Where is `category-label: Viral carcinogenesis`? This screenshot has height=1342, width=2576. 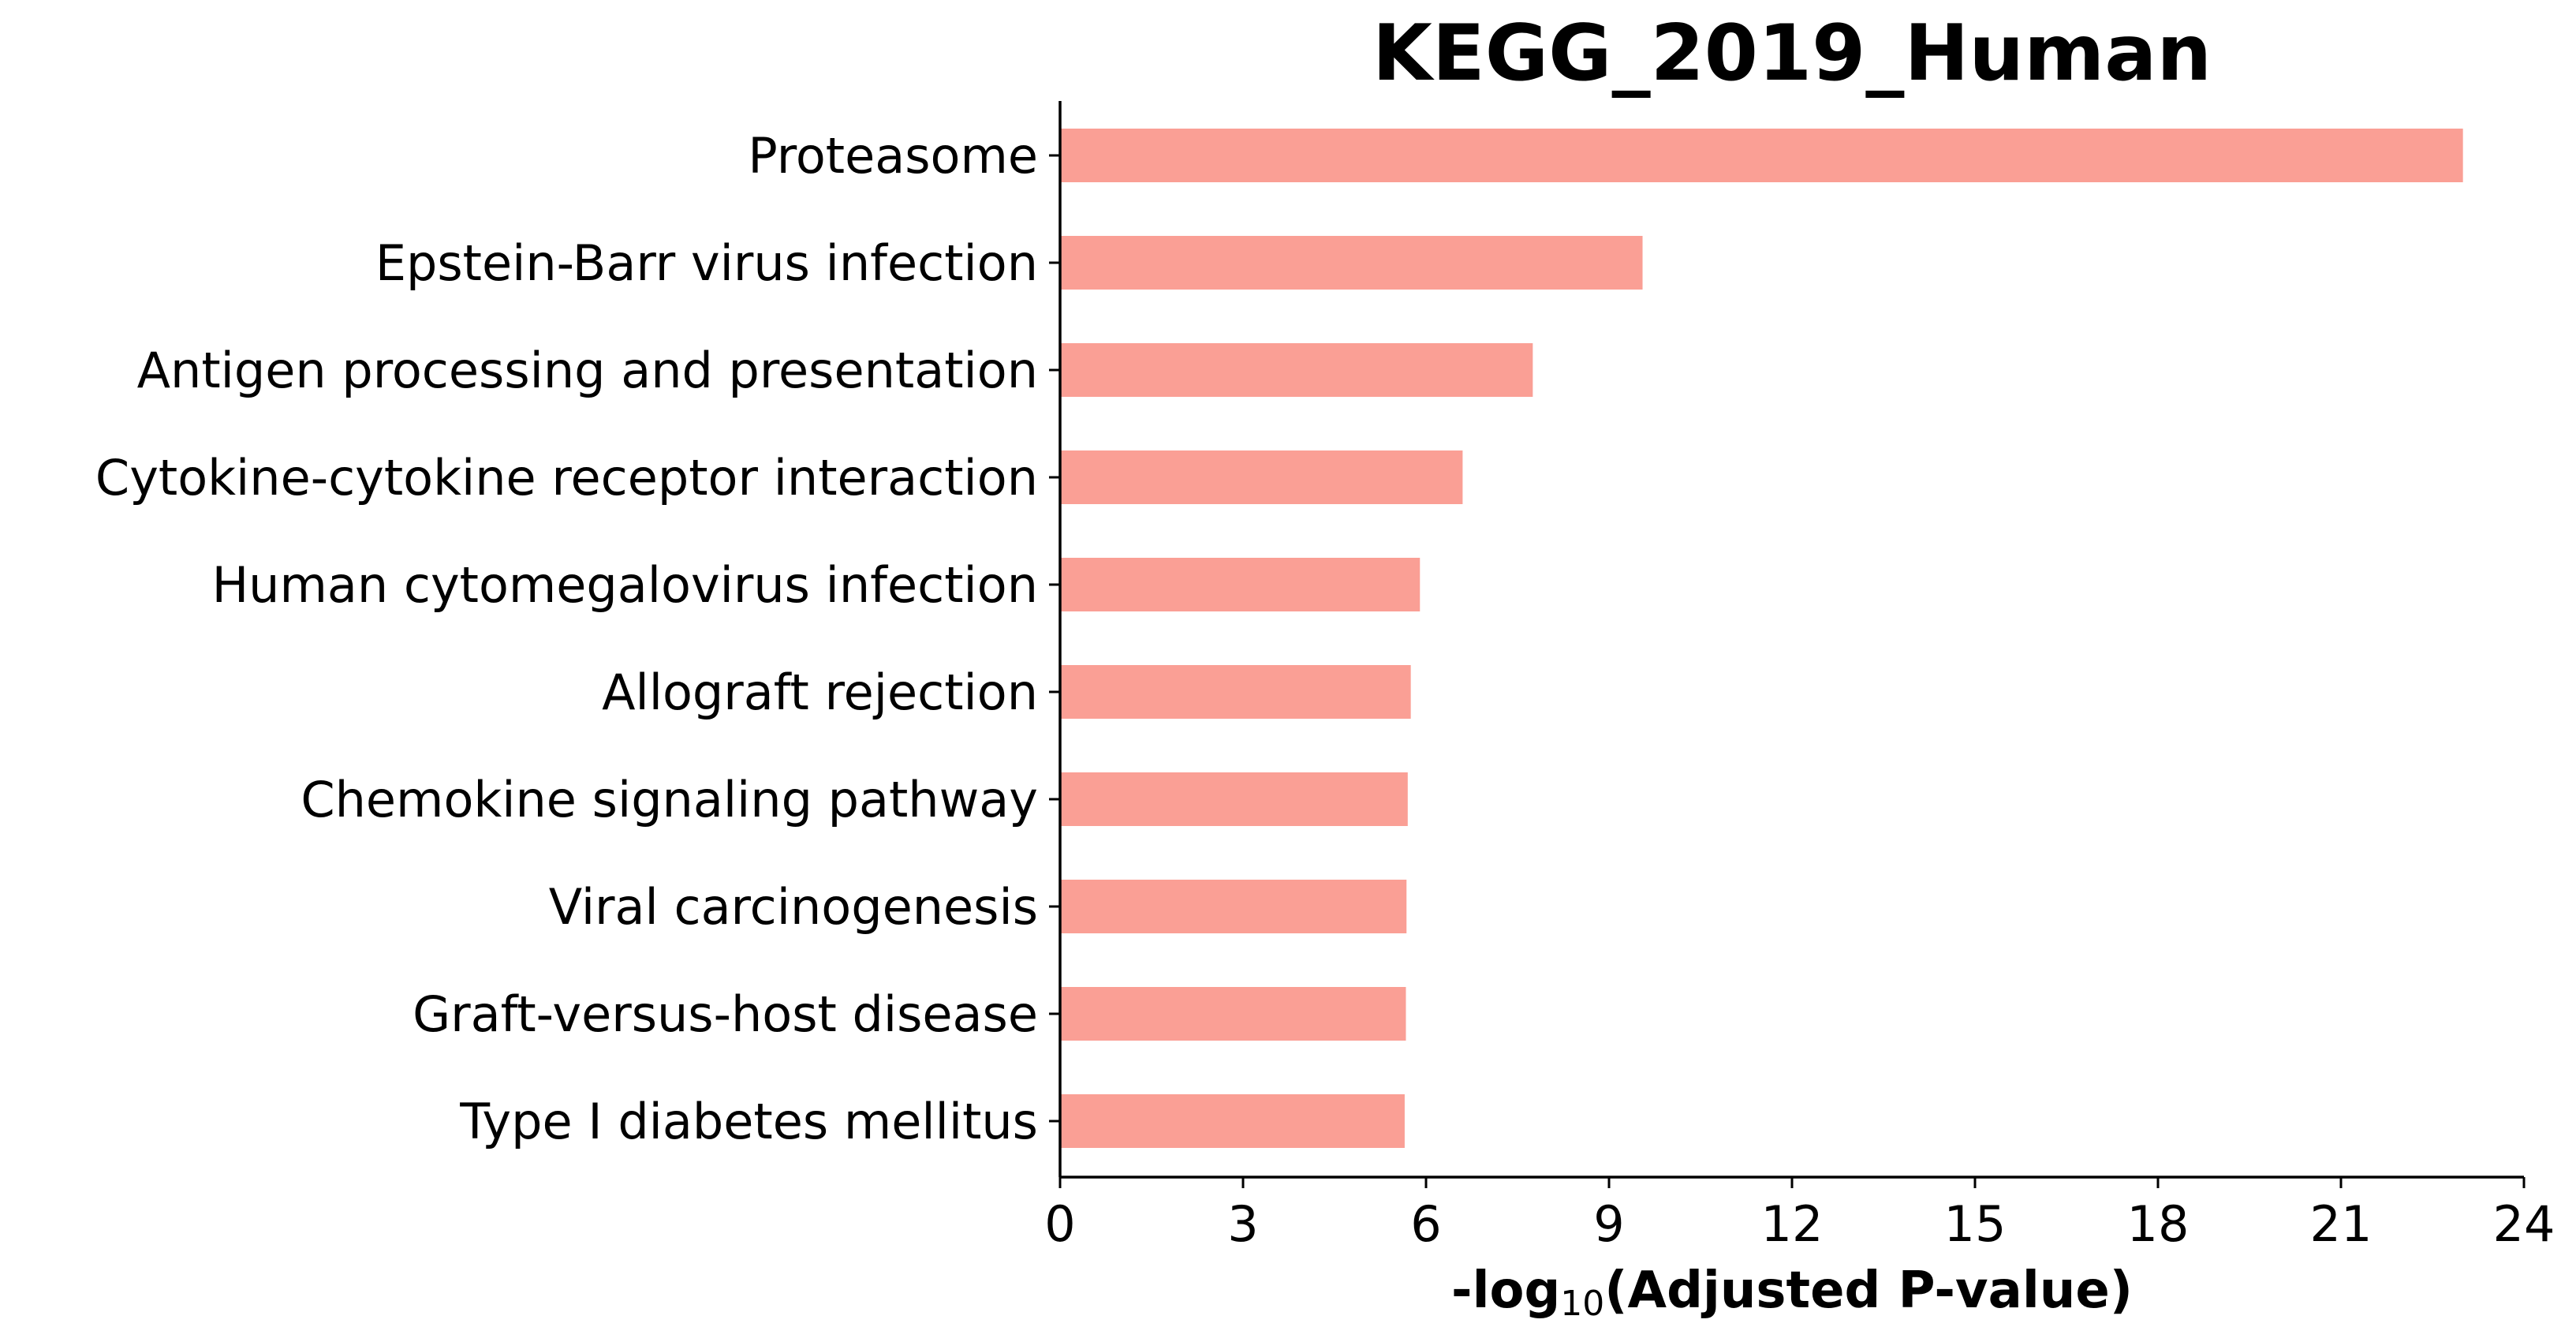
category-label: Viral carcinogenesis is located at coordinates (793, 907).